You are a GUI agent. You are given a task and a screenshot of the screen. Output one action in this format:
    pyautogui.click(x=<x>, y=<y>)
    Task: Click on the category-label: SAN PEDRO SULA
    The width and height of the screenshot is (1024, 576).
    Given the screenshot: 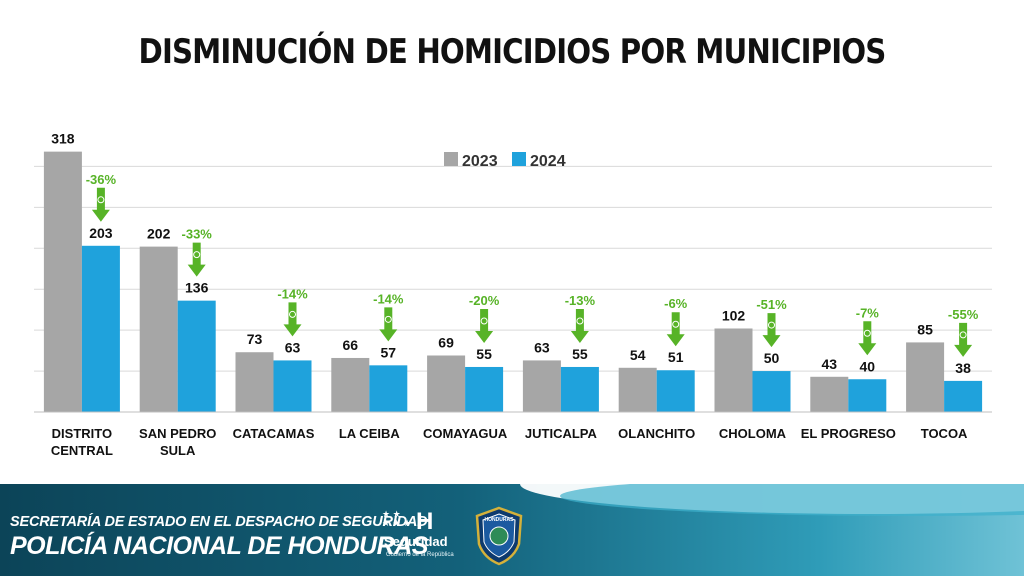 What is the action you would take?
    pyautogui.click(x=177, y=442)
    